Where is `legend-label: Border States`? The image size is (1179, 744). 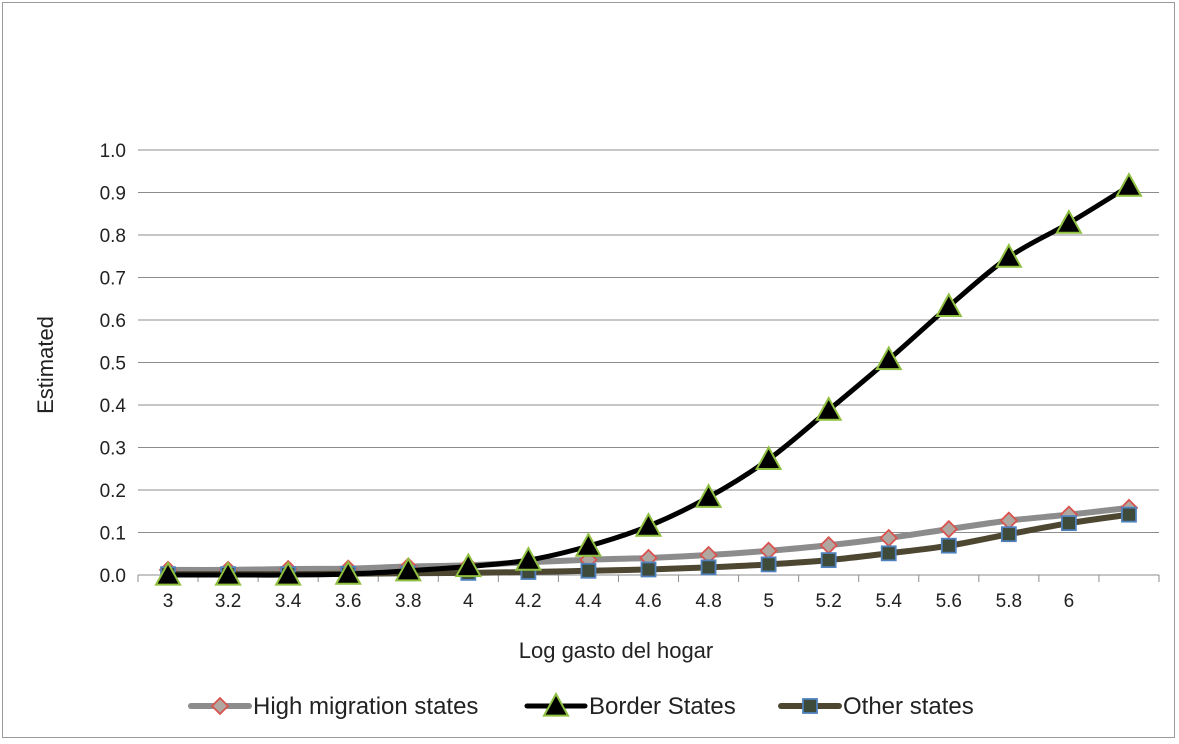
legend-label: Border States is located at coordinates (662, 706).